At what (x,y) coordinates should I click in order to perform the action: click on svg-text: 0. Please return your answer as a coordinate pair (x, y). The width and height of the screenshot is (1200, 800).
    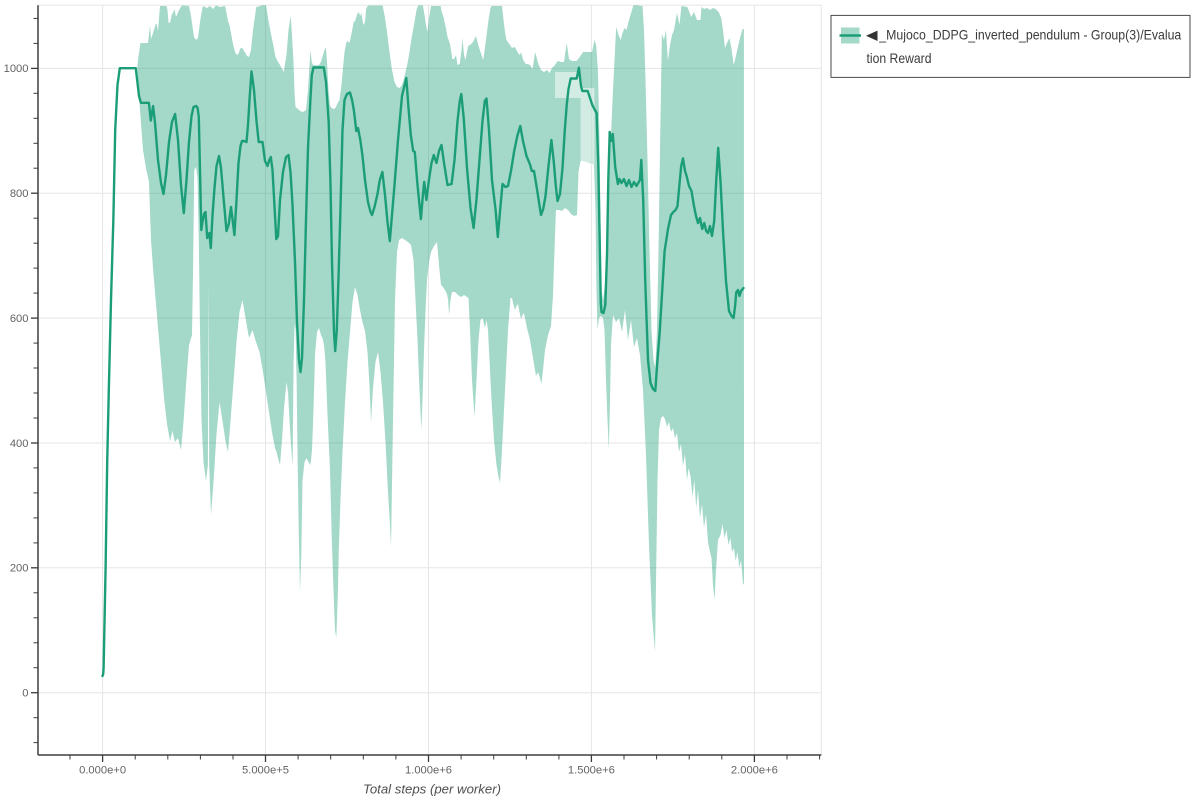
    Looking at the image, I should click on (25, 694).